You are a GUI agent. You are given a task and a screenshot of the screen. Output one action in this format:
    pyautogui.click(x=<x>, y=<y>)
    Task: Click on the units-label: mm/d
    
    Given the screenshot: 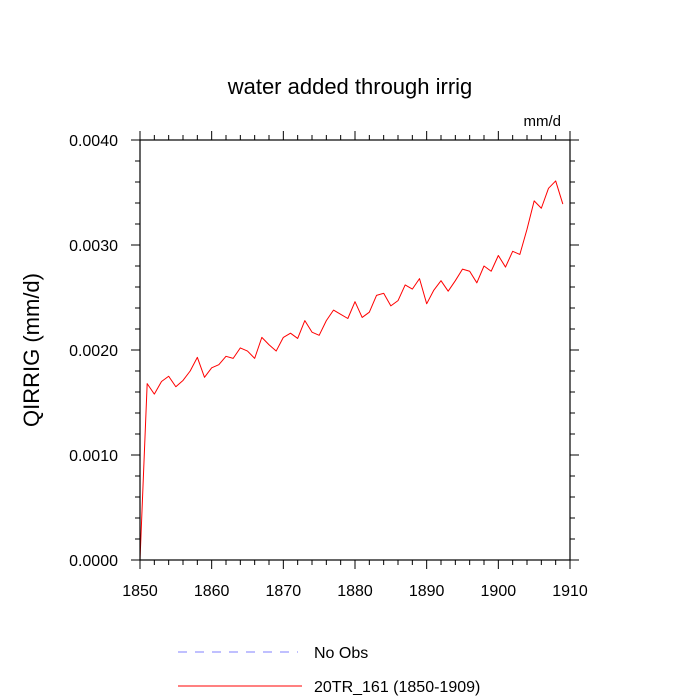 What is the action you would take?
    pyautogui.click(x=543, y=121)
    